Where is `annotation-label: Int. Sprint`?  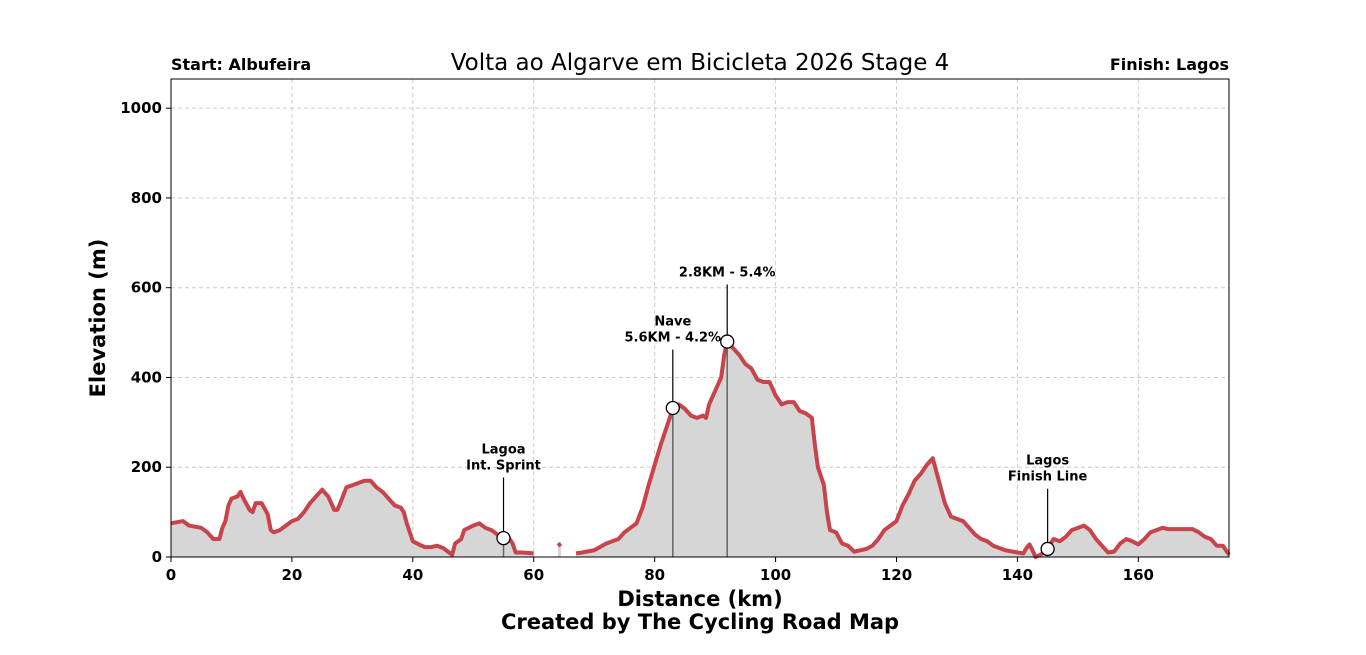
annotation-label: Int. Sprint is located at coordinates (503, 465).